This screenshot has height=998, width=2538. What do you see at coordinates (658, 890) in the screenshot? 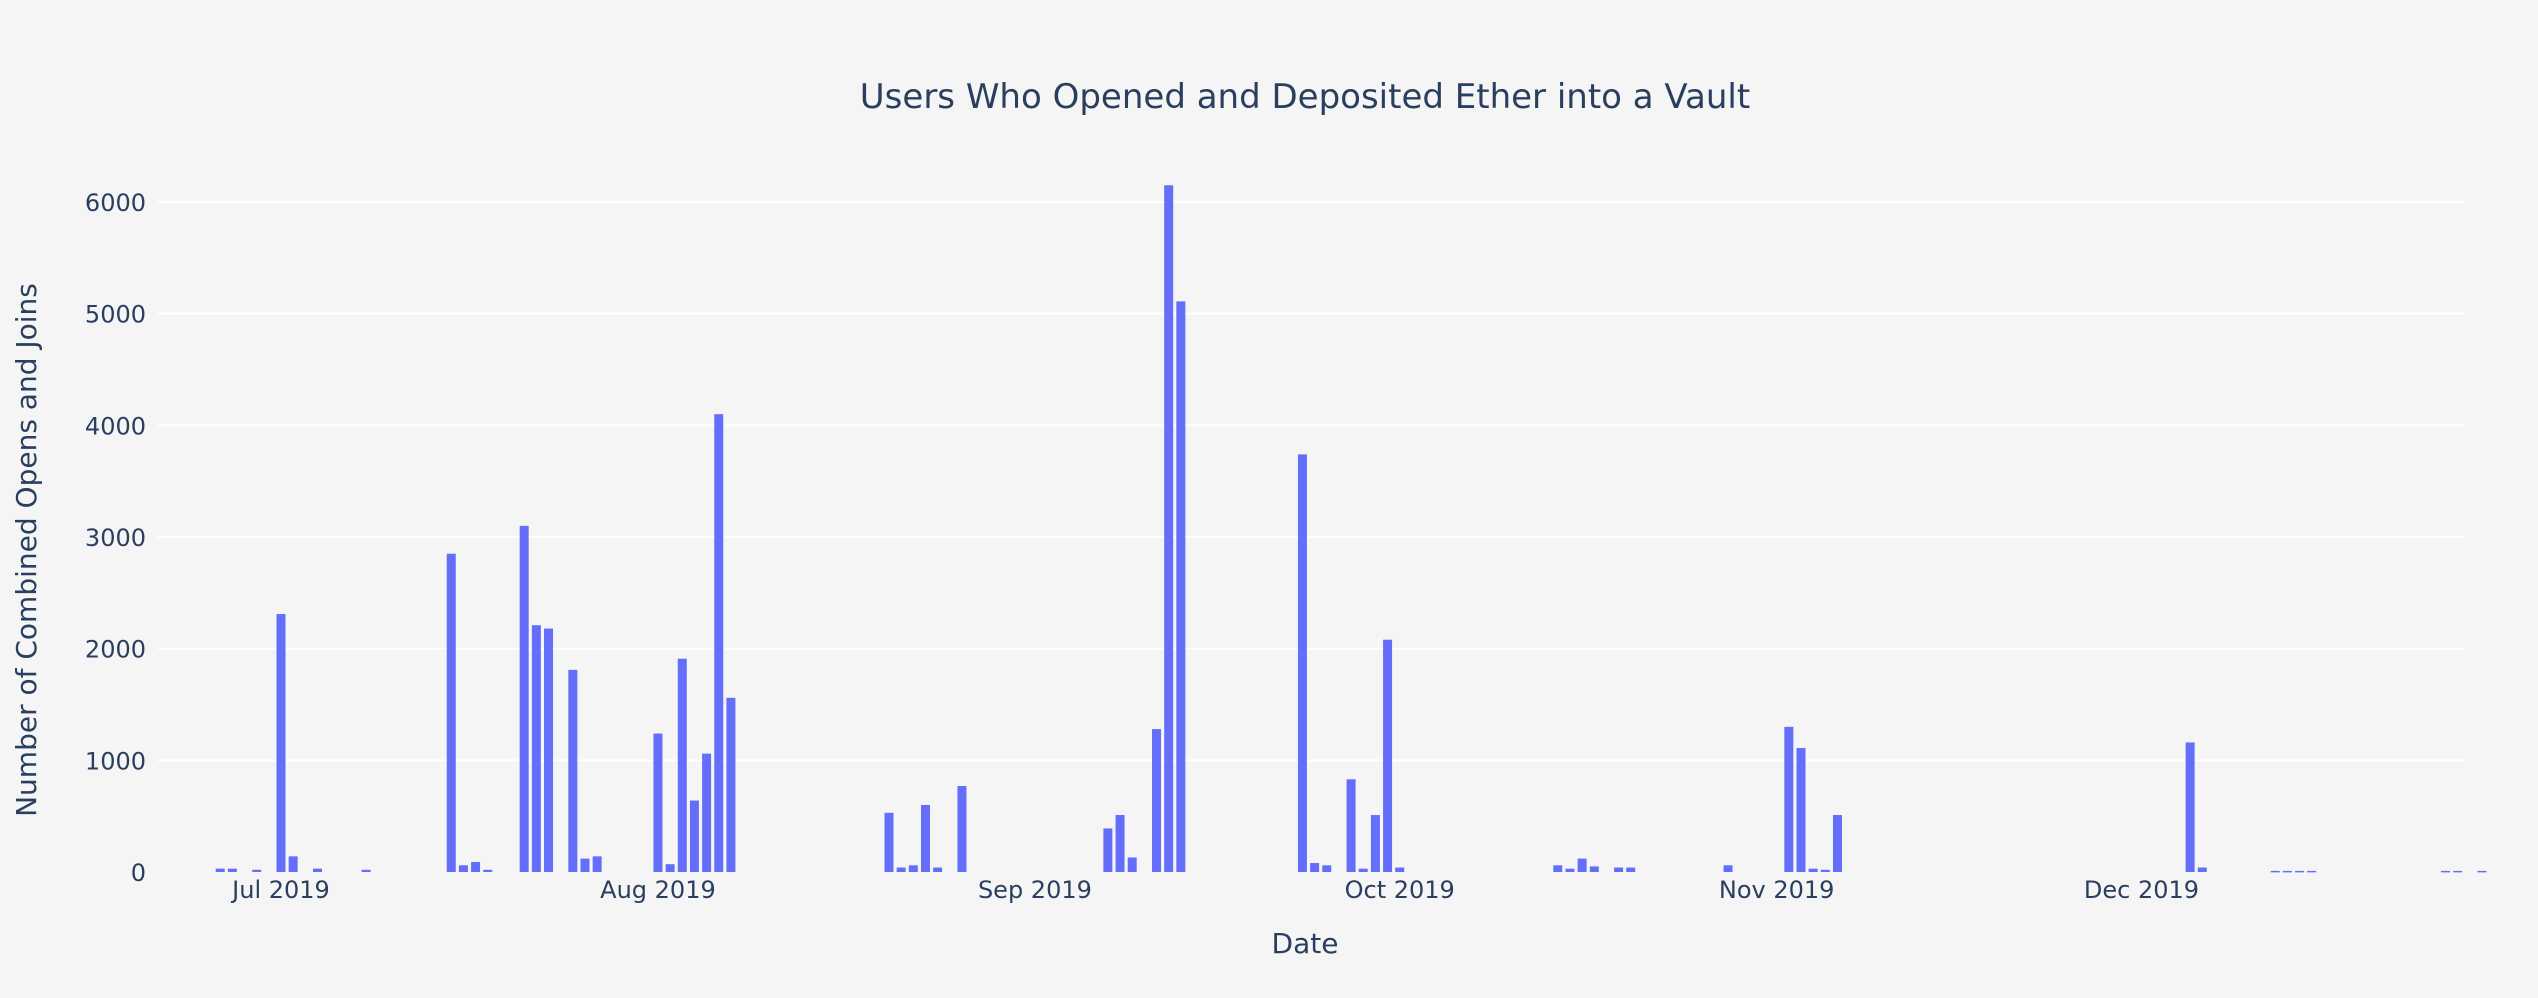
I see `x-tick-label: Aug 2019` at bounding box center [658, 890].